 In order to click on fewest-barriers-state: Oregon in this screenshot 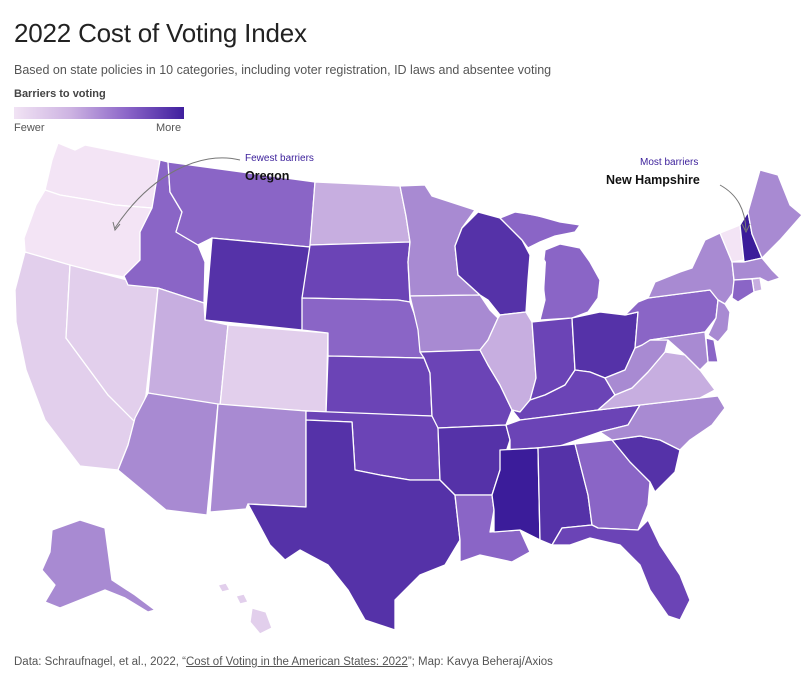, I will do `click(267, 176)`.